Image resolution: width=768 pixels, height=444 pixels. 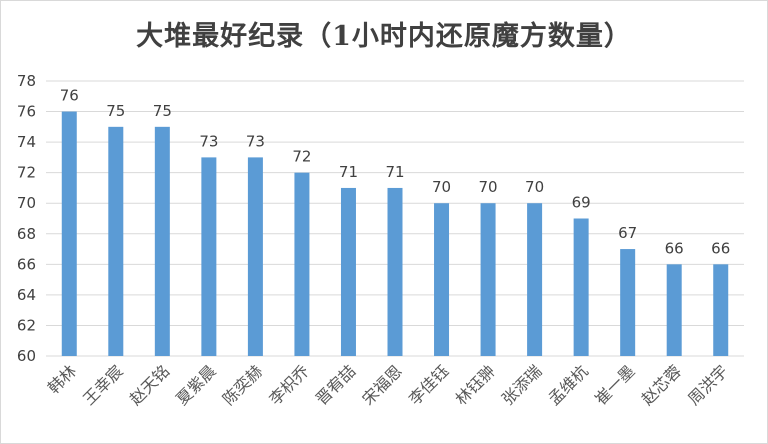 What do you see at coordinates (384, 36) in the screenshot?
I see `chart-title: 大堆最好纪录（1小时内还原魔方数量）` at bounding box center [384, 36].